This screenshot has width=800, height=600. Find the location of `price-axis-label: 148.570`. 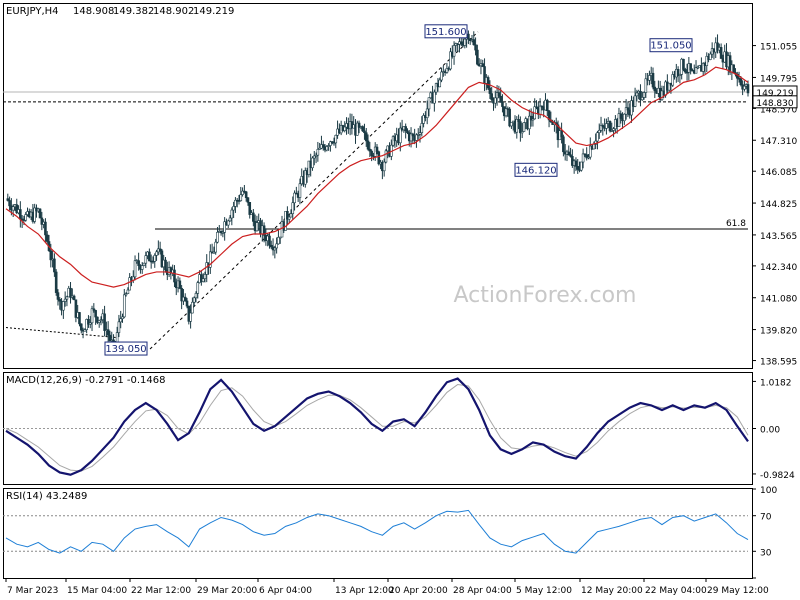

price-axis-label: 148.570 is located at coordinates (778, 110).